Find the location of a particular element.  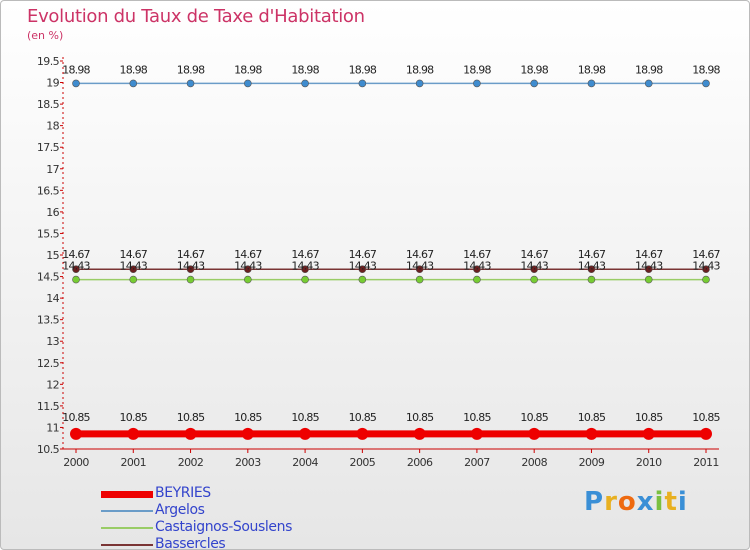

x-tick-label: 2002 is located at coordinates (191, 462).